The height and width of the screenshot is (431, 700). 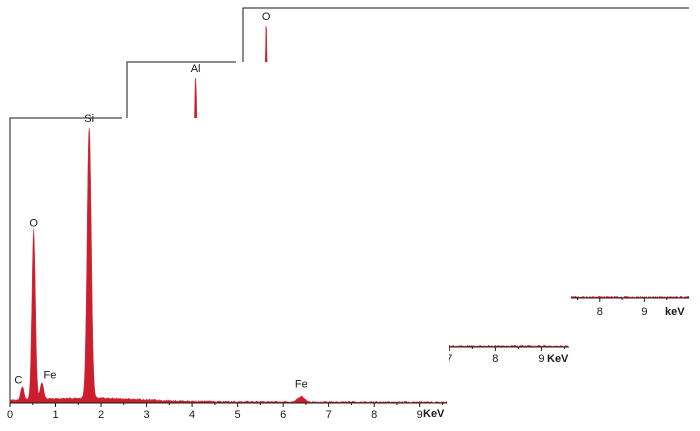 I want to click on spectrum-back-tick-label-9: 9, so click(x=644, y=312).